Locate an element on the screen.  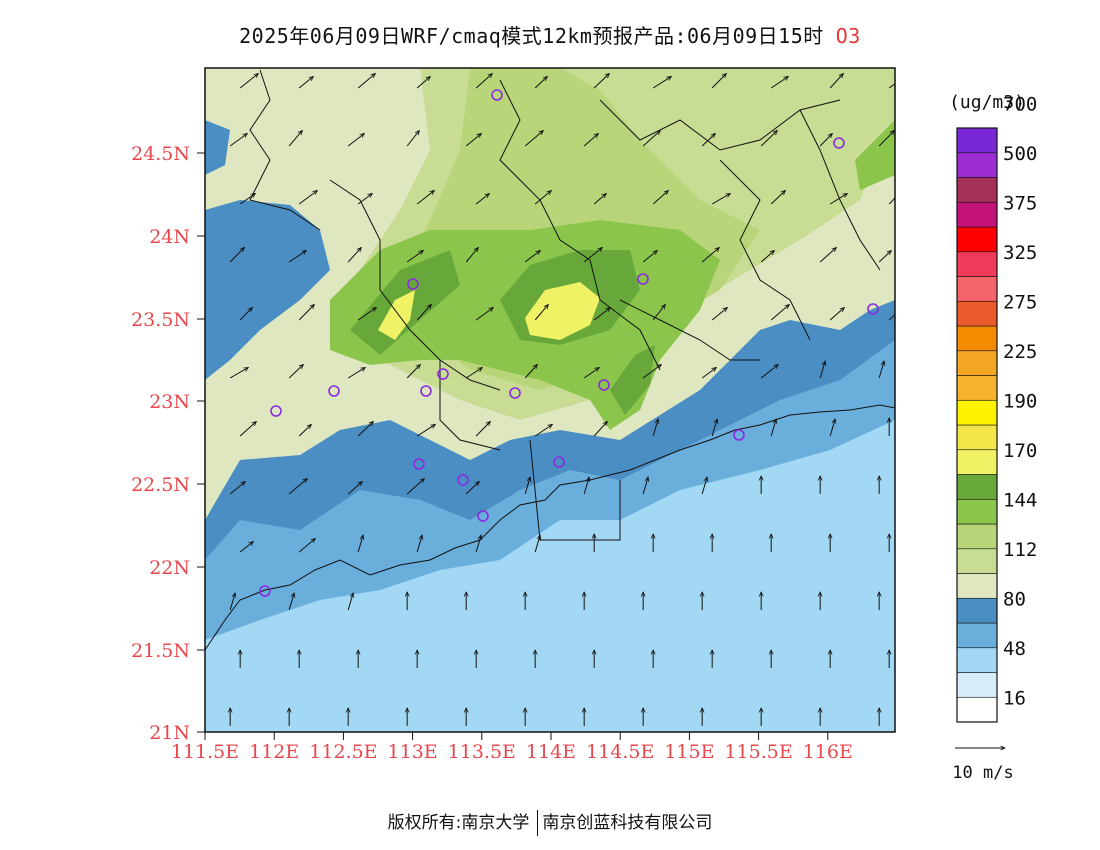
lat-tick-label: 24.5N is located at coordinates (160, 154).